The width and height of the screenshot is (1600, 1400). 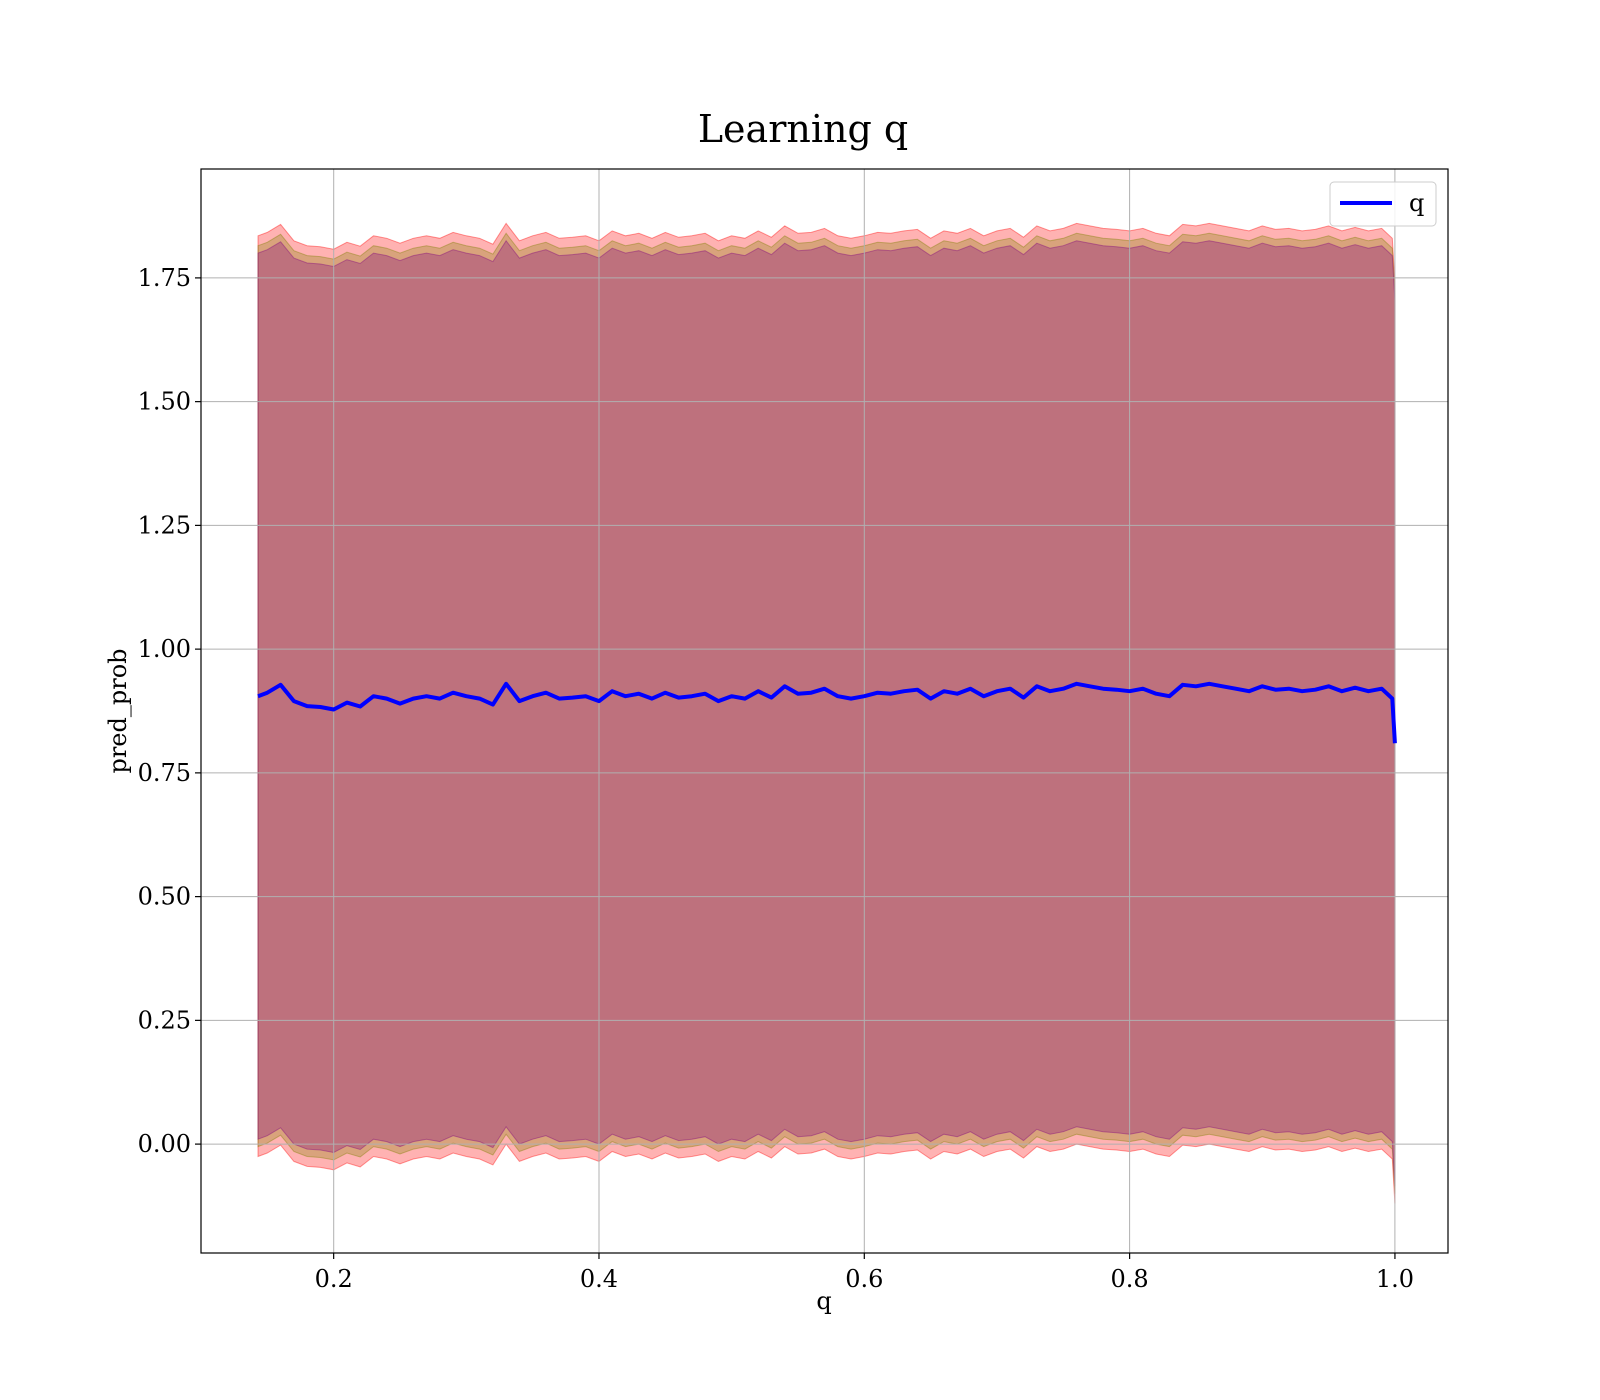 I want to click on y-tick-label: 0.50, so click(x=164, y=897).